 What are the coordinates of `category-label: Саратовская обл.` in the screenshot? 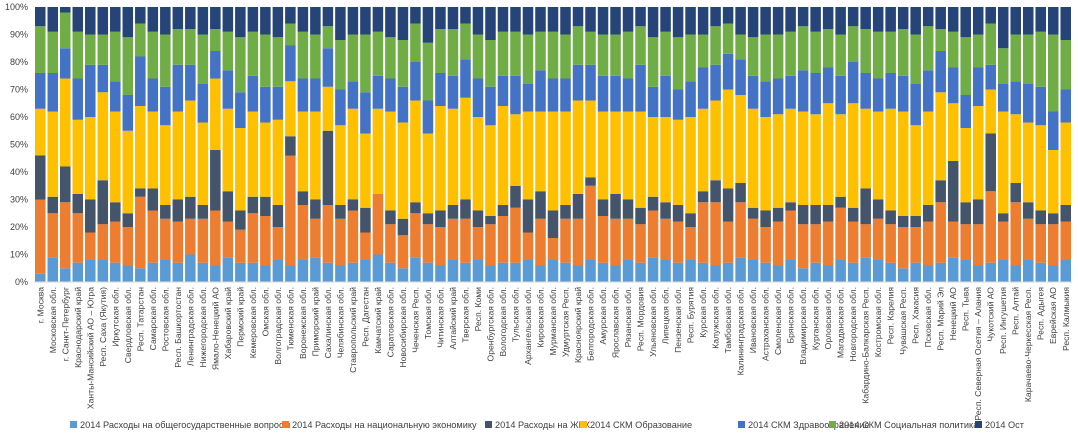 It's located at (390, 322).